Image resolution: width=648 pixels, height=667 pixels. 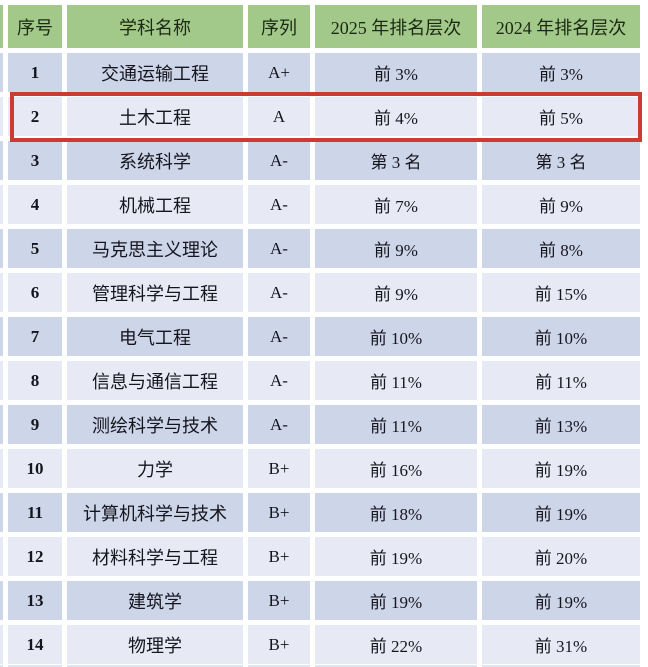 I want to click on subject-cell: 土木工程, so click(x=155, y=116).